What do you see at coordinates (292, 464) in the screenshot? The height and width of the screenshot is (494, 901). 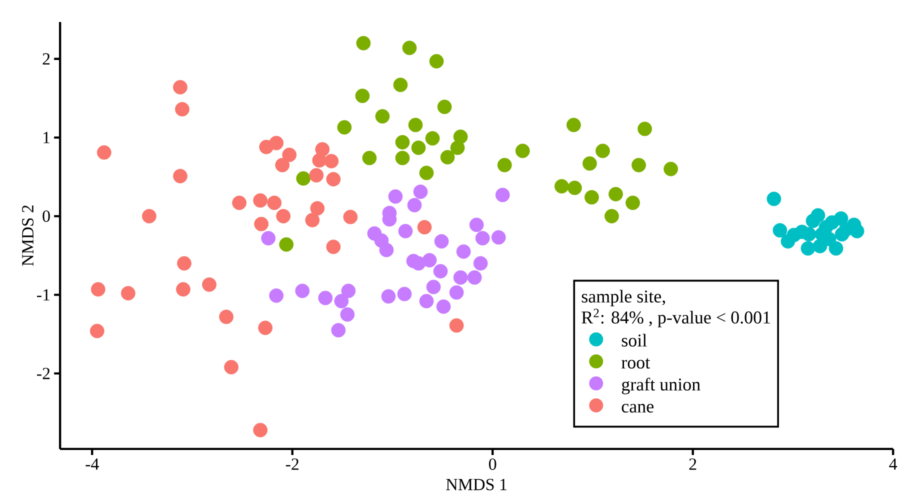 I see `x-tick-label: -2` at bounding box center [292, 464].